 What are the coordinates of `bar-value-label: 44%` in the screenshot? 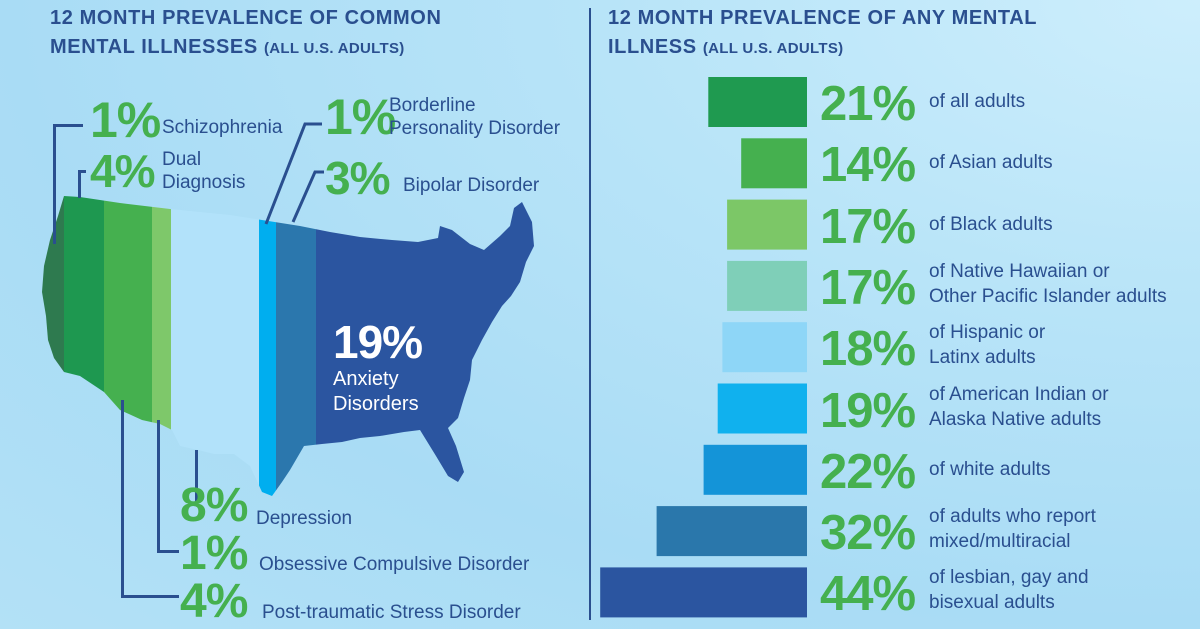 It's located at (868, 594).